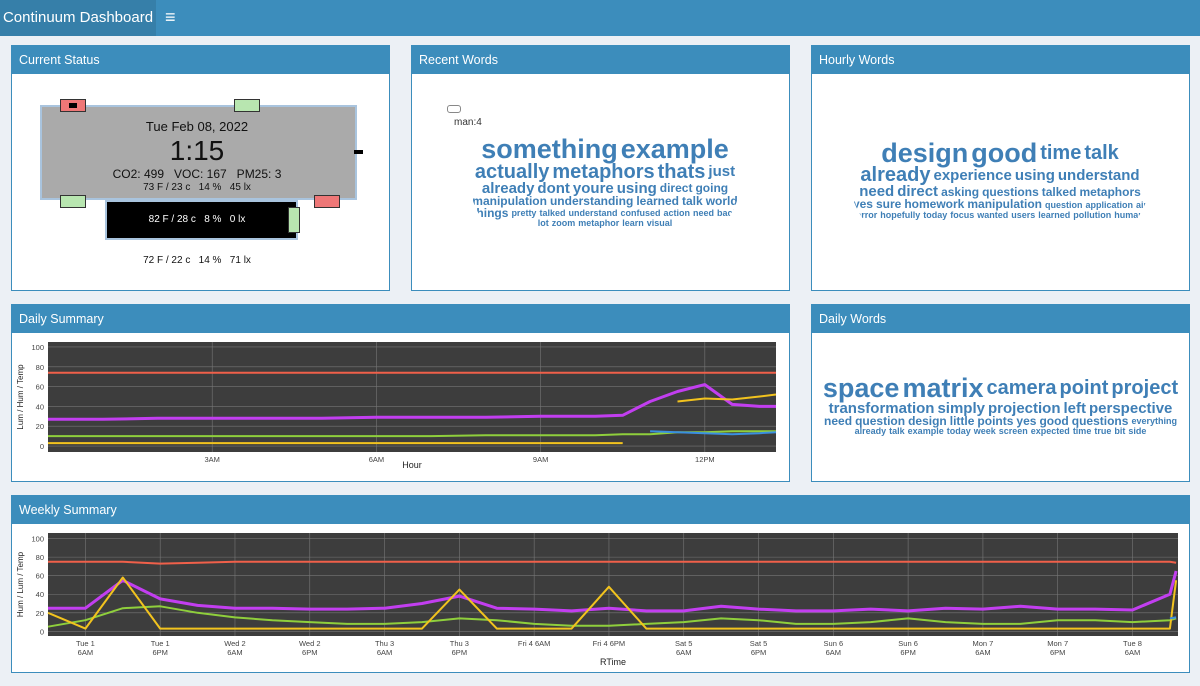  What do you see at coordinates (683, 648) in the screenshot?
I see `x-tick-label: Sat 5 6AM` at bounding box center [683, 648].